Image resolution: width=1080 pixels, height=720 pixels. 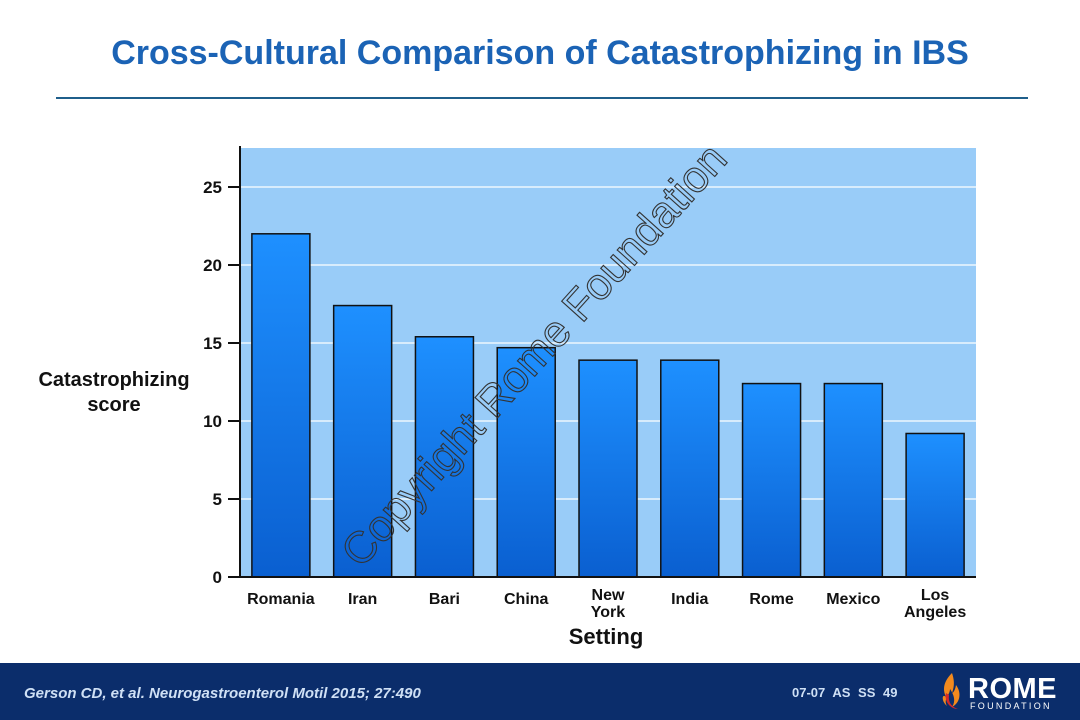 I want to click on x-tick-label: Iran, so click(x=362, y=599).